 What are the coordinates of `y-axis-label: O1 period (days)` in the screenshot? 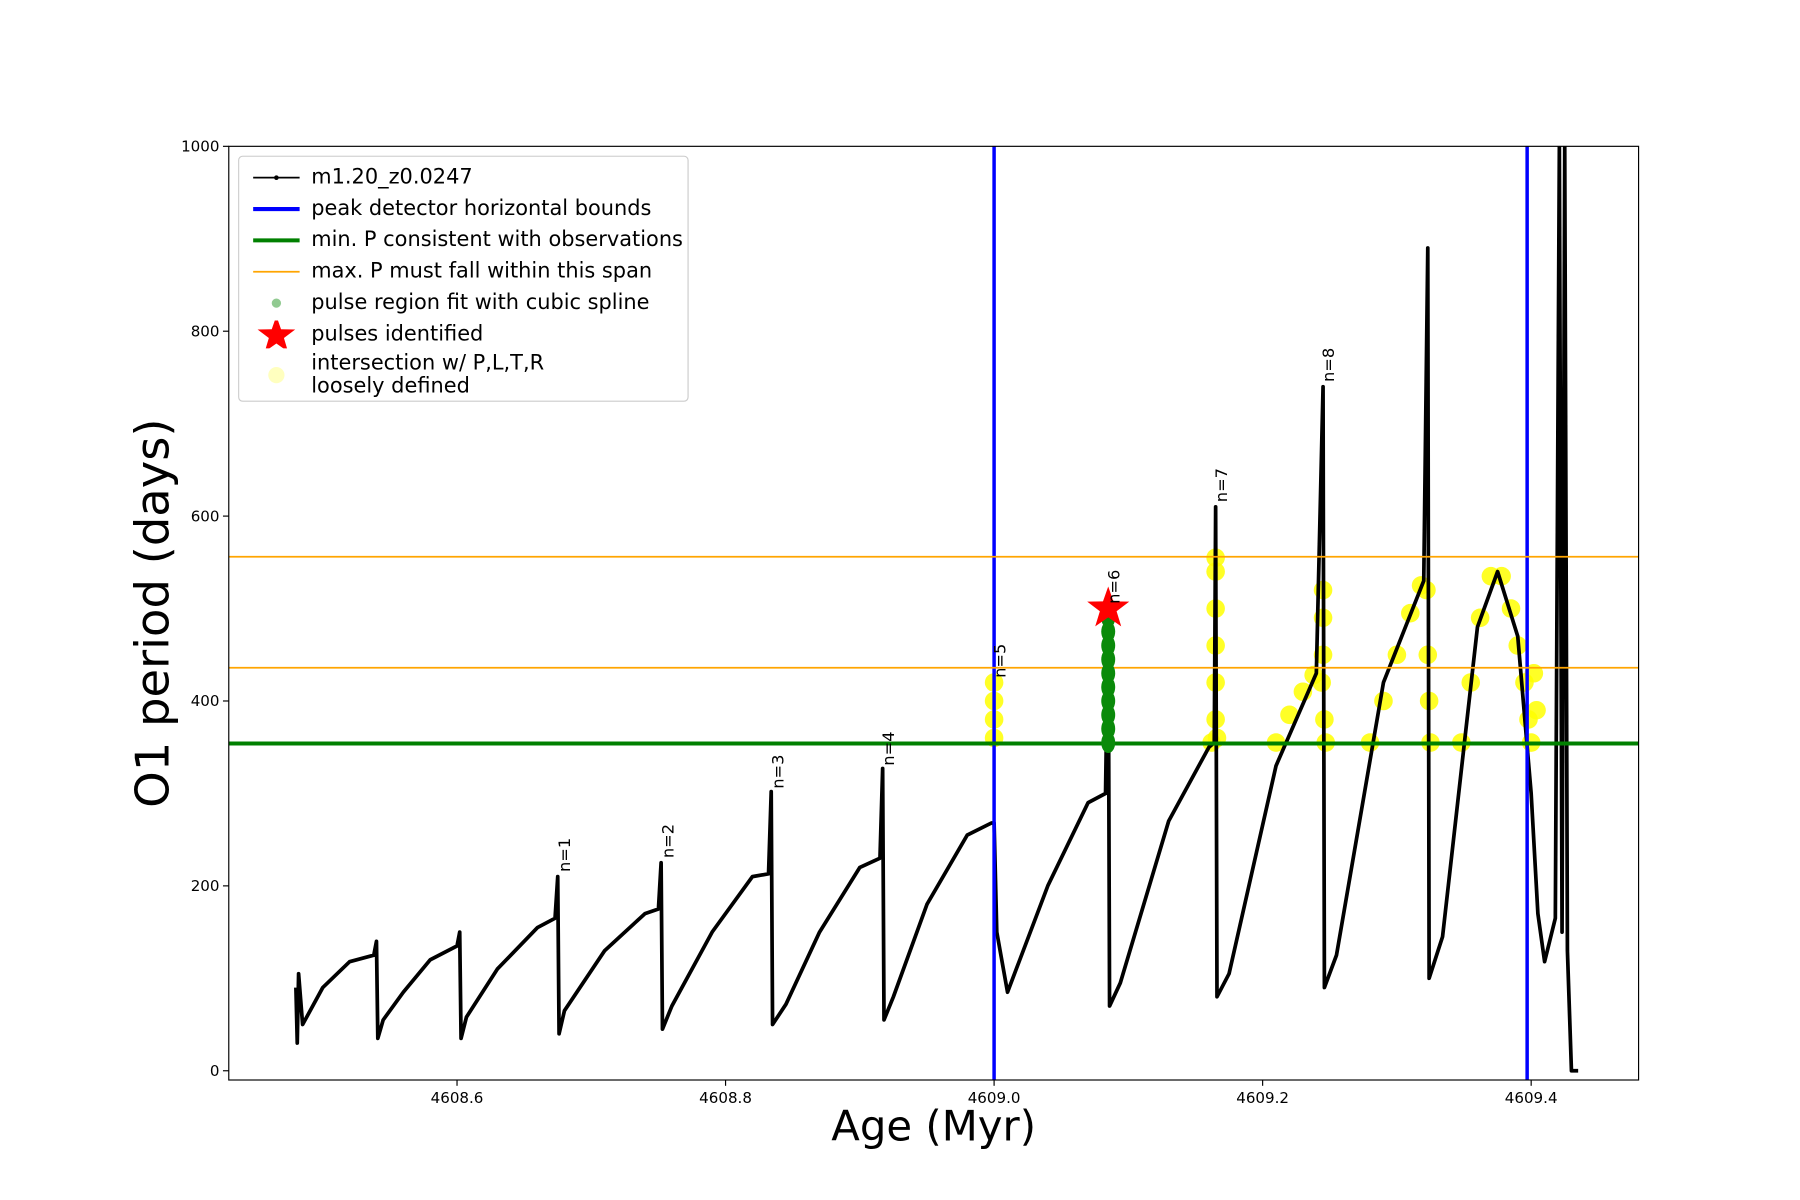 It's located at (152, 612).